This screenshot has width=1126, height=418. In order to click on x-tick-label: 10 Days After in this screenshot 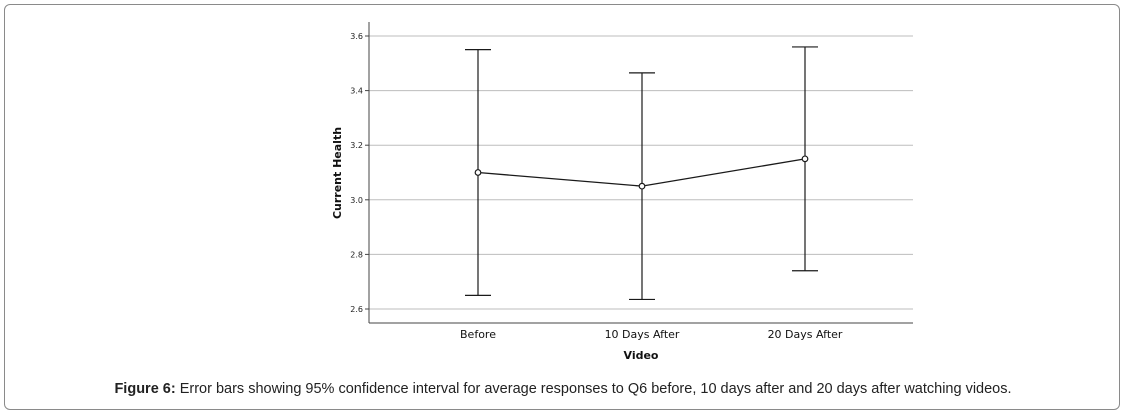, I will do `click(642, 334)`.